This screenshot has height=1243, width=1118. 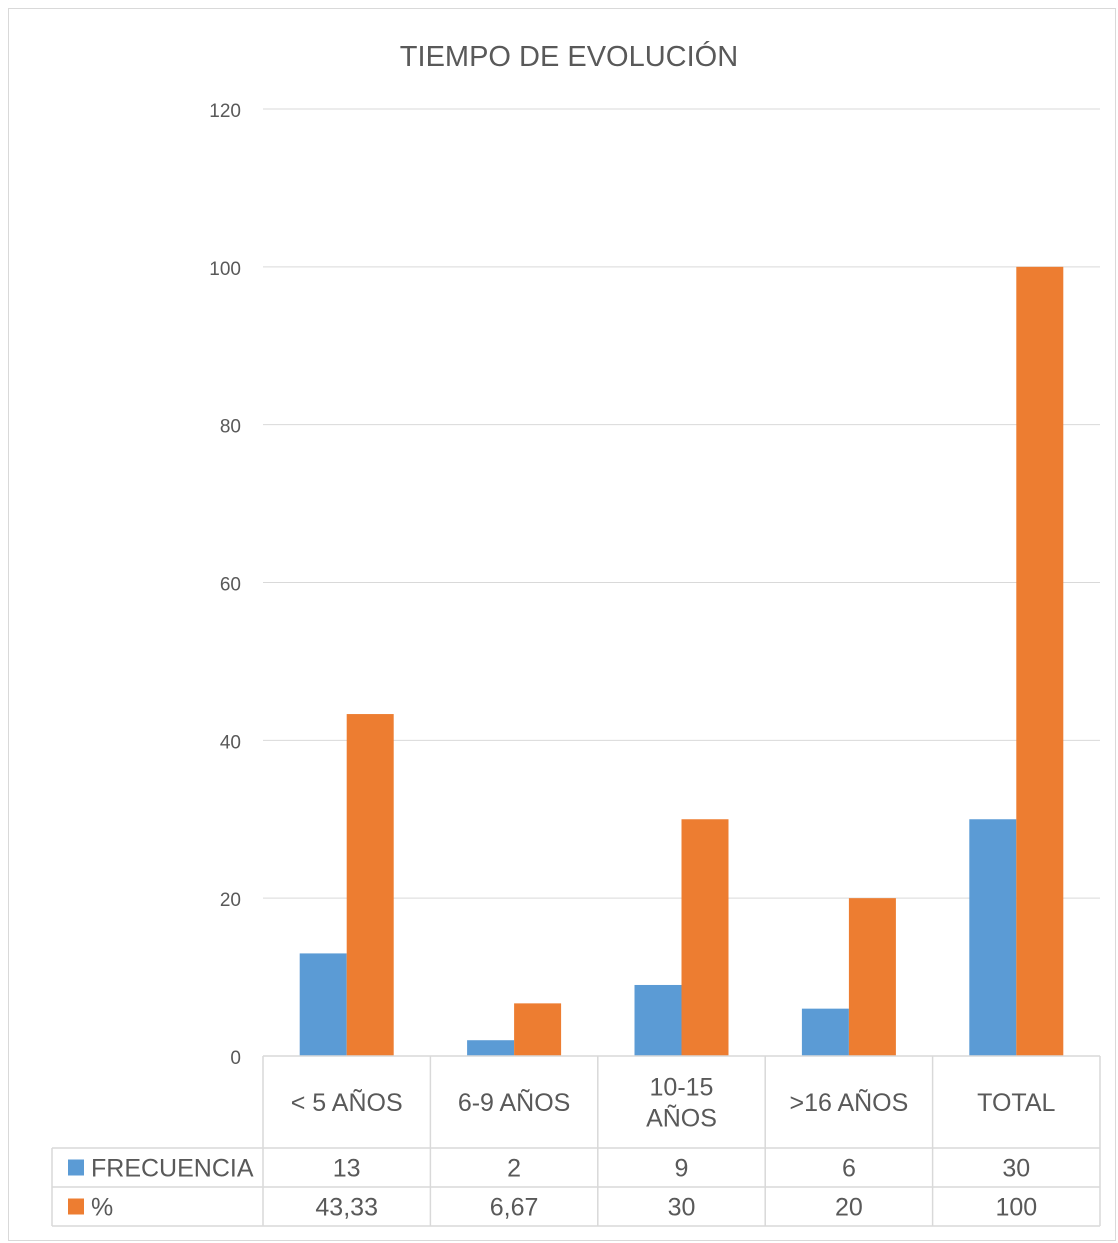 What do you see at coordinates (569, 56) in the screenshot?
I see `chart-title: TIEMPO DE EVOLUCIÓN` at bounding box center [569, 56].